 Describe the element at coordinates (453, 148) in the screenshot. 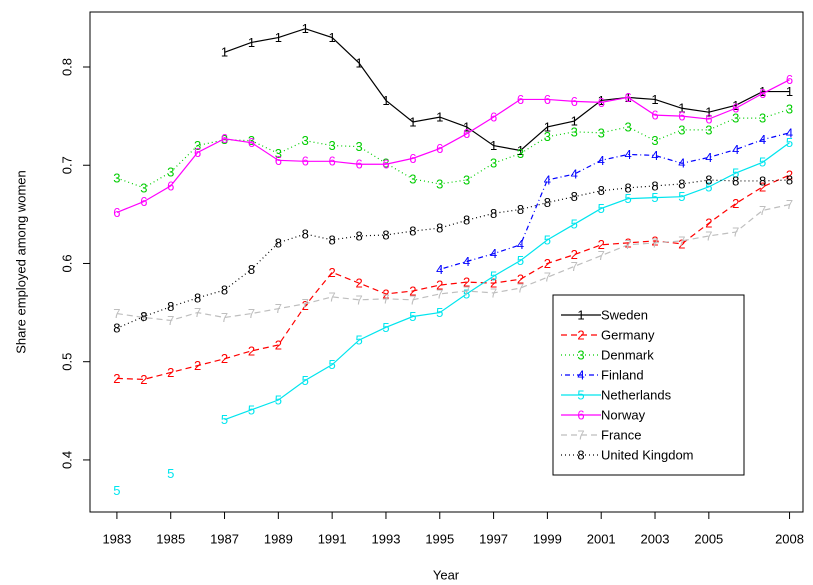

I see `series-line` at that location.